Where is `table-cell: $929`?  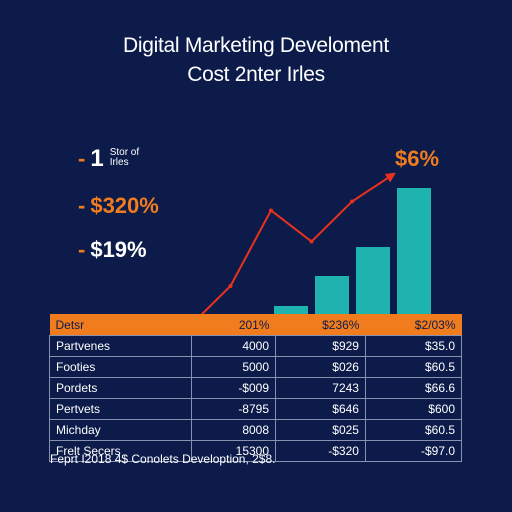
table-cell: $929 is located at coordinates (320, 346).